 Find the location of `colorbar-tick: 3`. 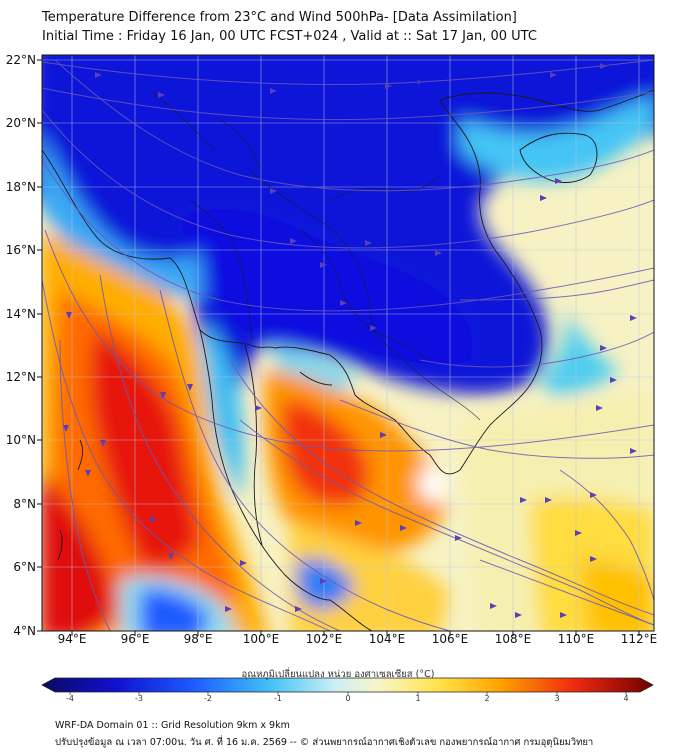

colorbar-tick: 3 is located at coordinates (557, 698).